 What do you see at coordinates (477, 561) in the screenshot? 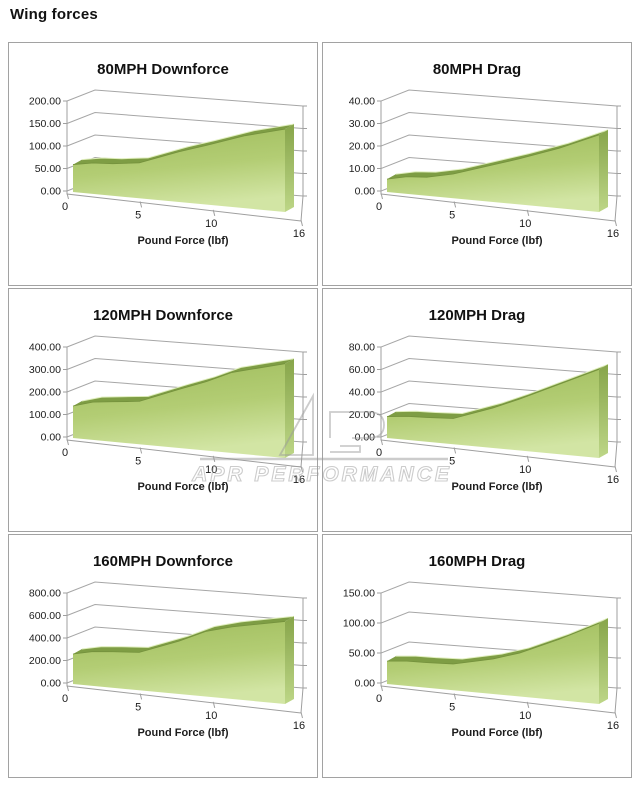
I see `chart-title: 160MPH Drag` at bounding box center [477, 561].